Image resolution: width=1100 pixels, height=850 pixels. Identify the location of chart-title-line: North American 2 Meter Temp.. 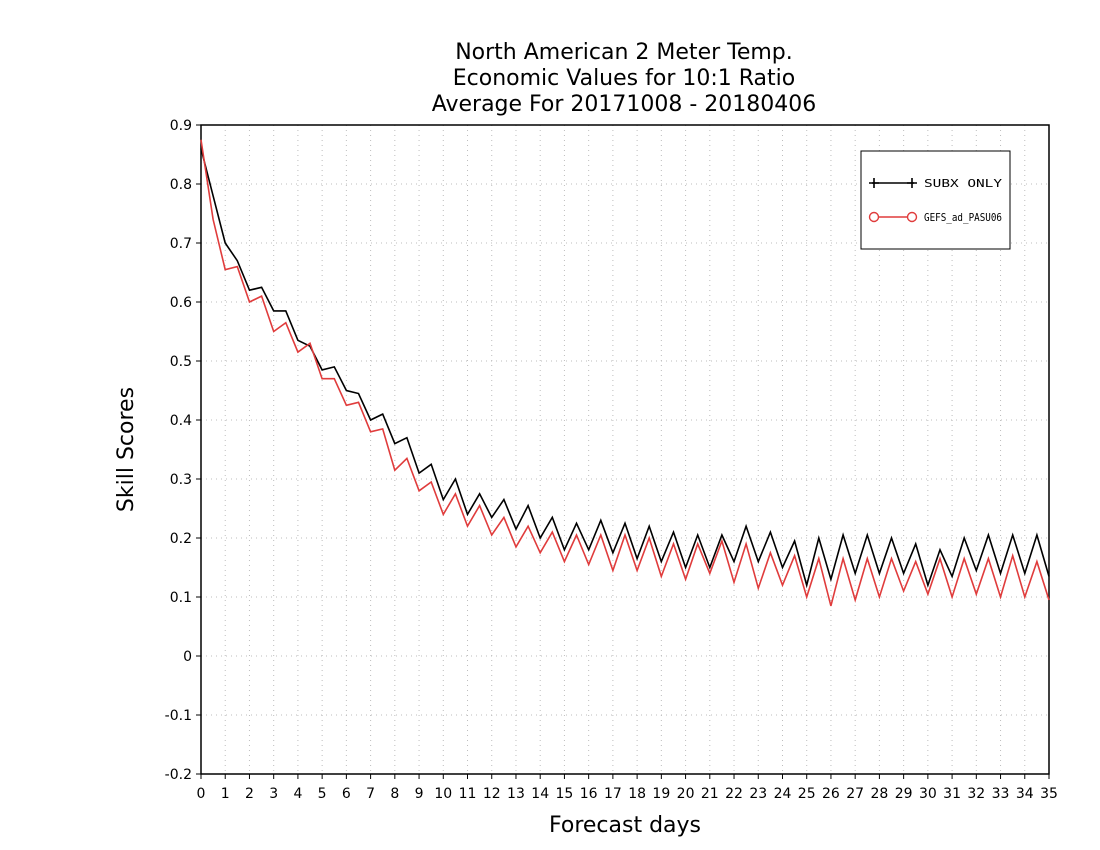
(624, 52).